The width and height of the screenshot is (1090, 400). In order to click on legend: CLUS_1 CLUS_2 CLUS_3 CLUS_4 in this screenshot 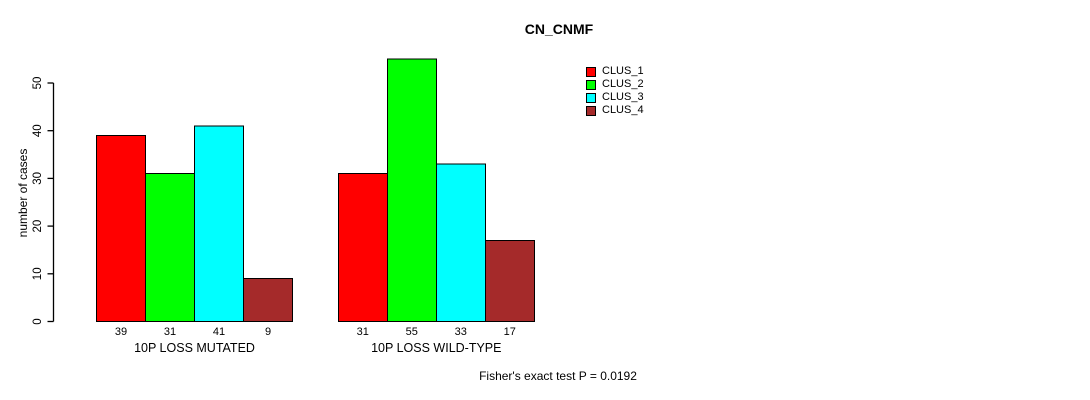, I will do `click(615, 91)`.